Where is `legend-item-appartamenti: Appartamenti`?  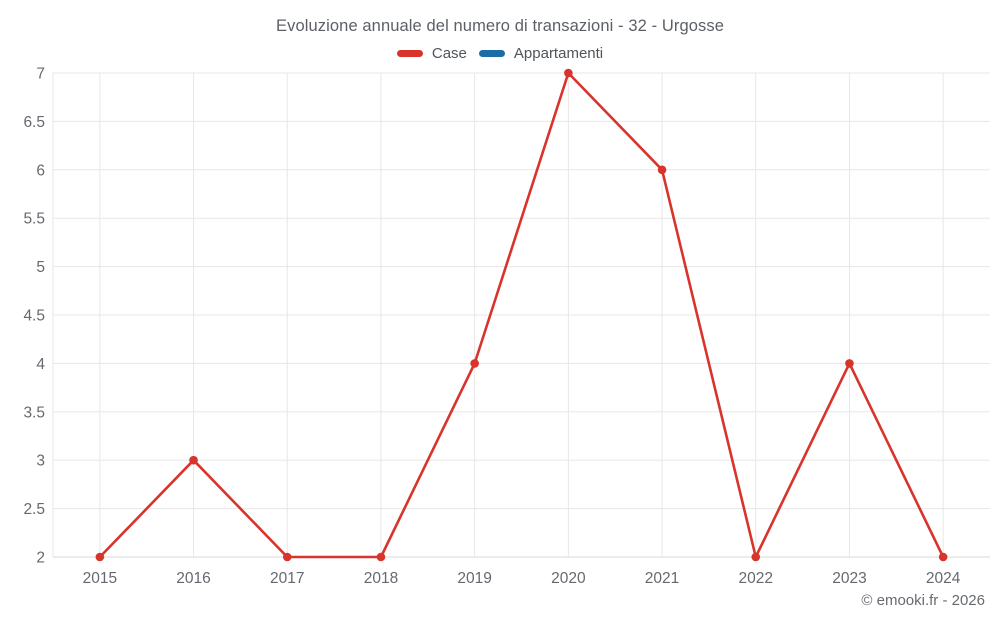 legend-item-appartamenti: Appartamenti is located at coordinates (541, 53).